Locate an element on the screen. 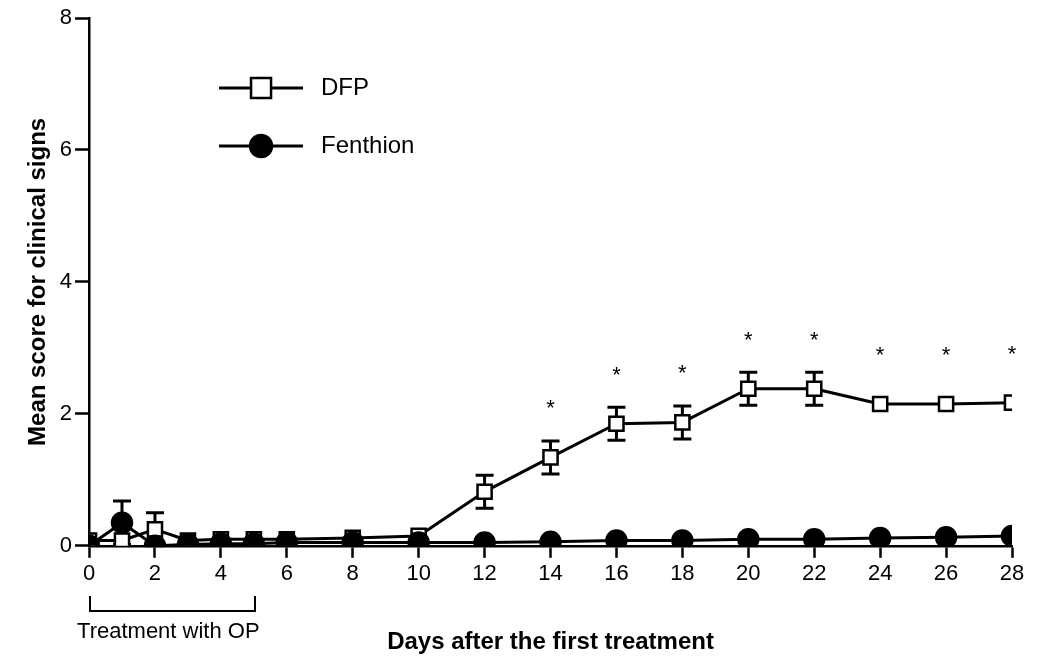 The image size is (1038, 663). x-tick-label: 22 is located at coordinates (814, 573).